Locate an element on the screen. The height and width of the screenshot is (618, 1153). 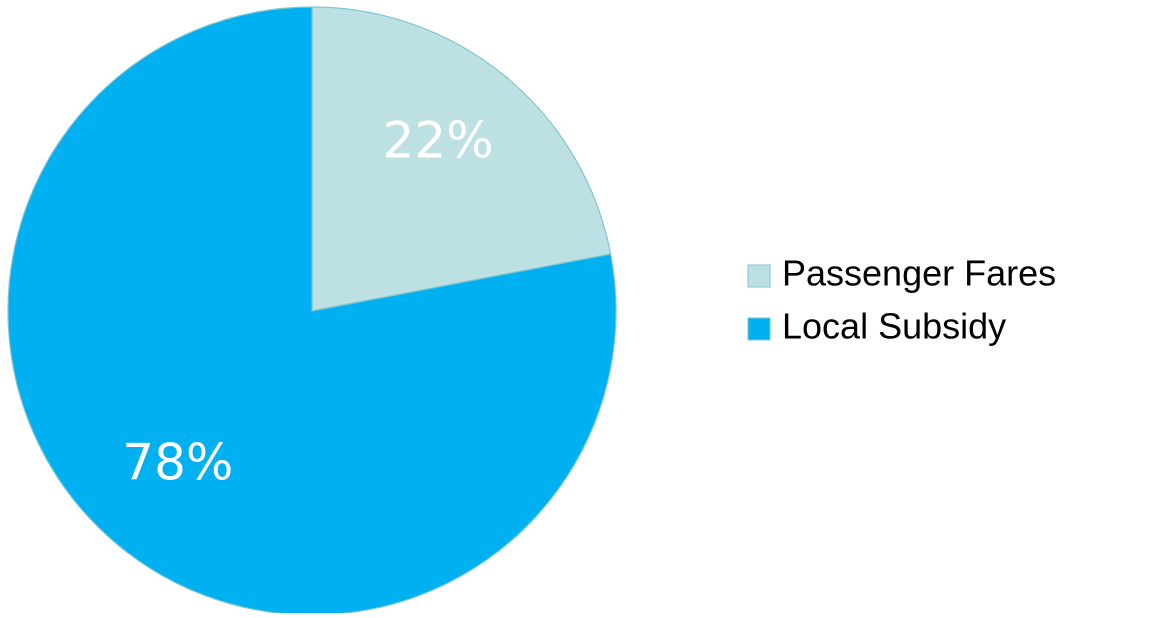
legend-item-local-subsidy: Local Subsidy is located at coordinates (876, 326).